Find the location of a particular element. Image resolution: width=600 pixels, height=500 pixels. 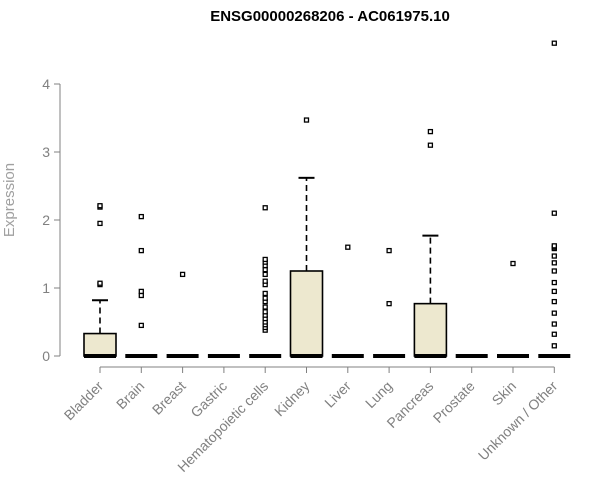

chart-title: ENSG00000268206 - AC061975.10 is located at coordinates (330, 16).